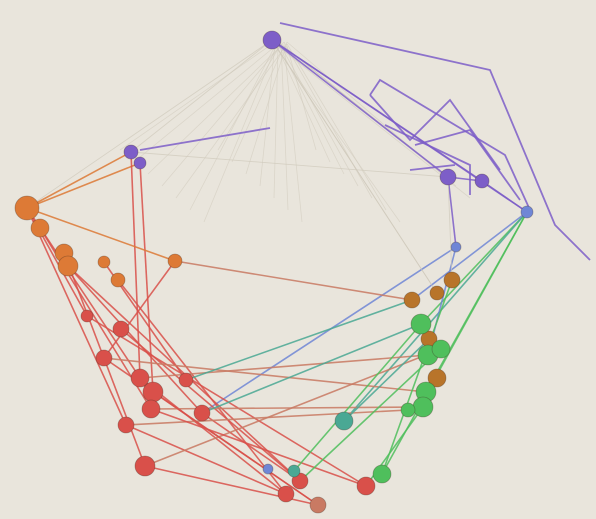 This screenshot has width=596, height=519. I want to click on node-o4, so click(68, 266).